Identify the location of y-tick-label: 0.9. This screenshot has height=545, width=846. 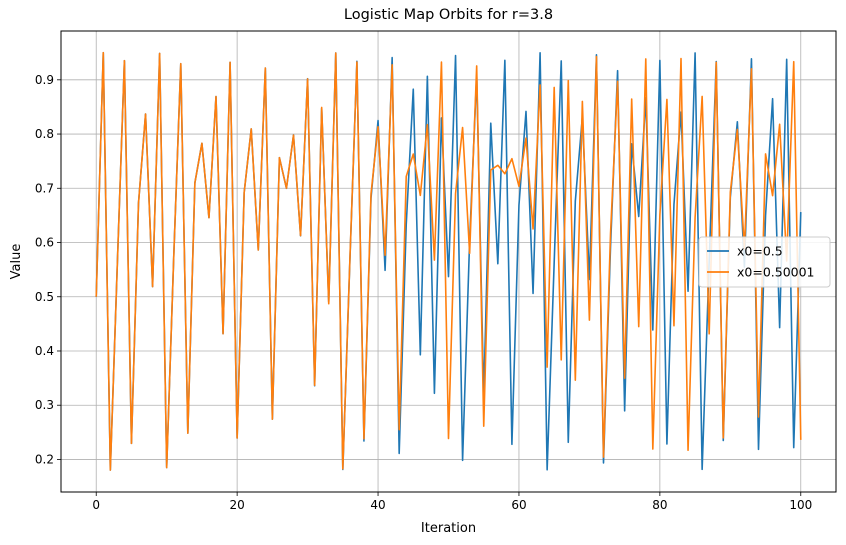
(44, 80).